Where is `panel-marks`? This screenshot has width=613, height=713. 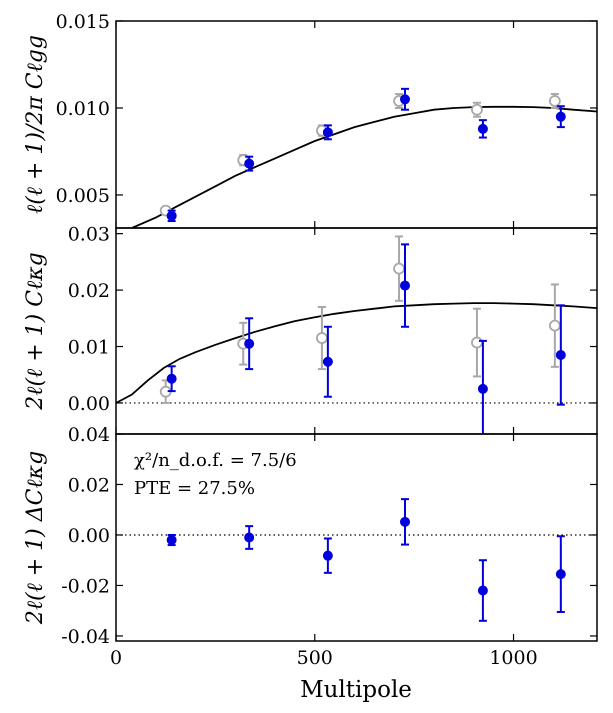 panel-marks is located at coordinates (356, 560).